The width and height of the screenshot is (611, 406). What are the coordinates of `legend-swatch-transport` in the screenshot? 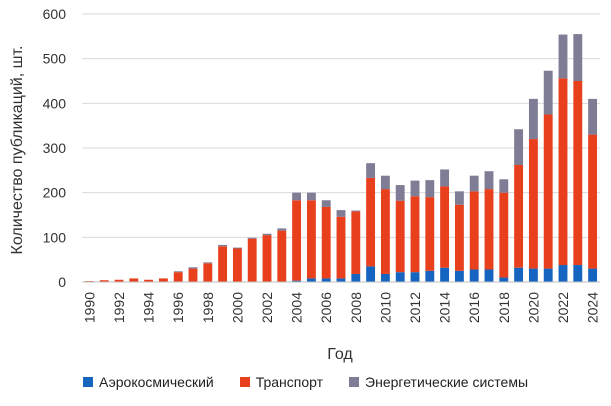 It's located at (244, 382).